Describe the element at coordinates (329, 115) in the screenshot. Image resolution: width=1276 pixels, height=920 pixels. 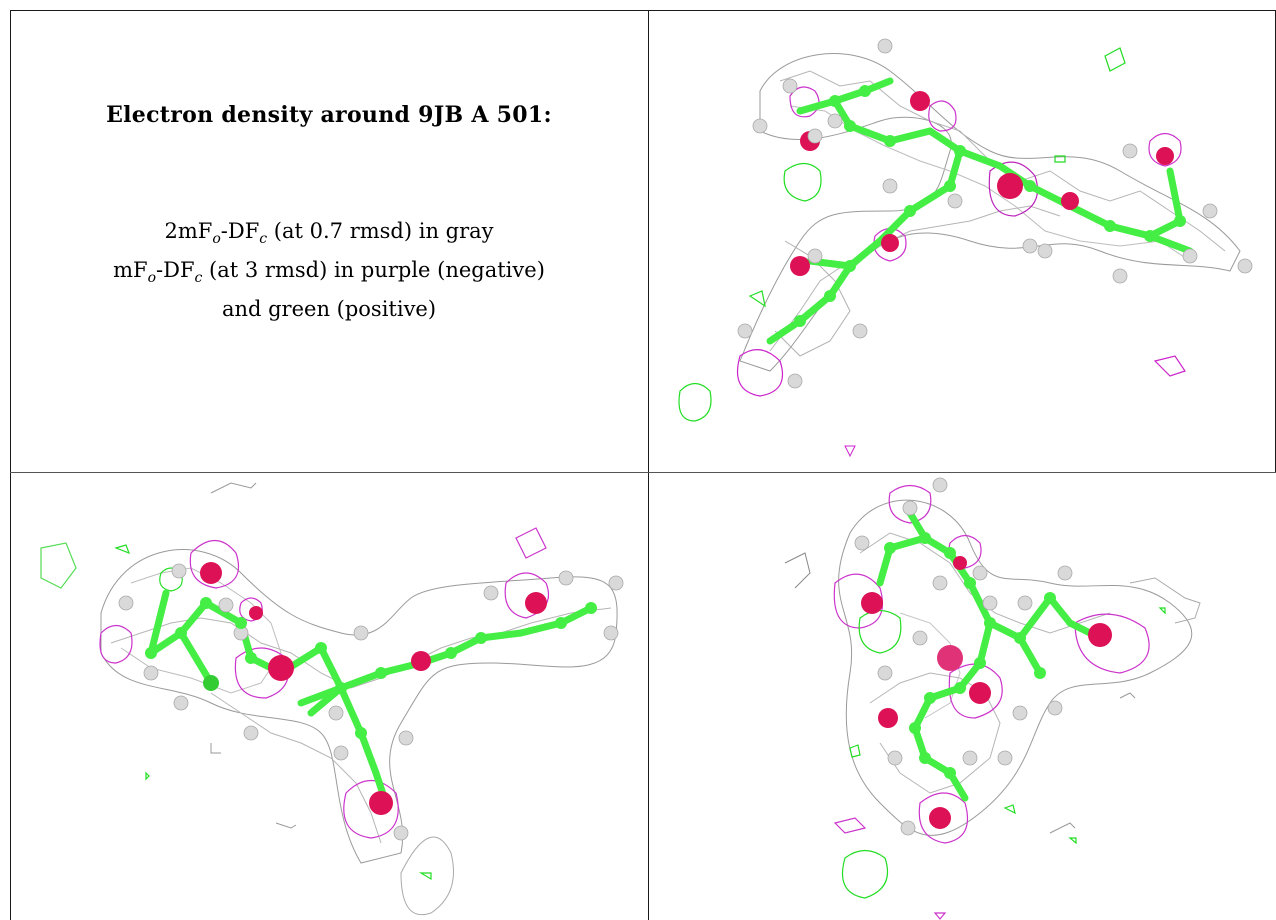
I see `figure-title: Electron density around 9JB A 501:` at that location.